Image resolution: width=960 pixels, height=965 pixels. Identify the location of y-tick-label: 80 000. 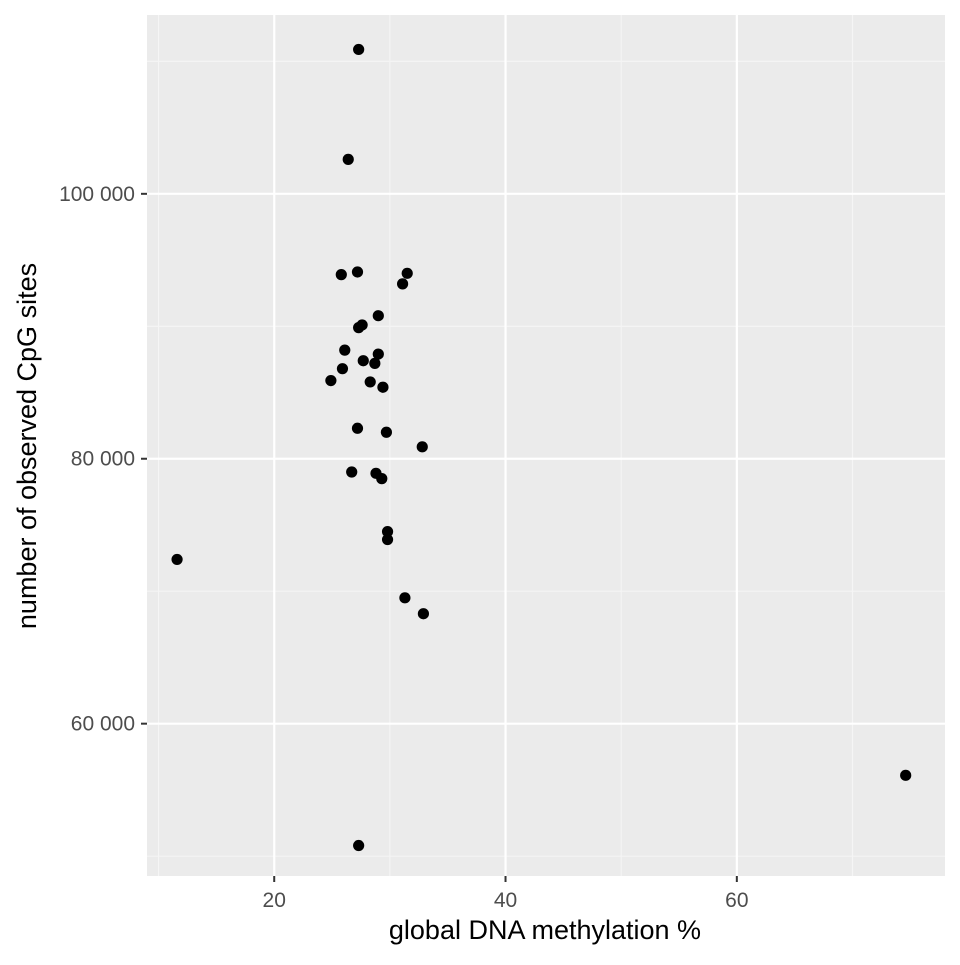
(103, 459).